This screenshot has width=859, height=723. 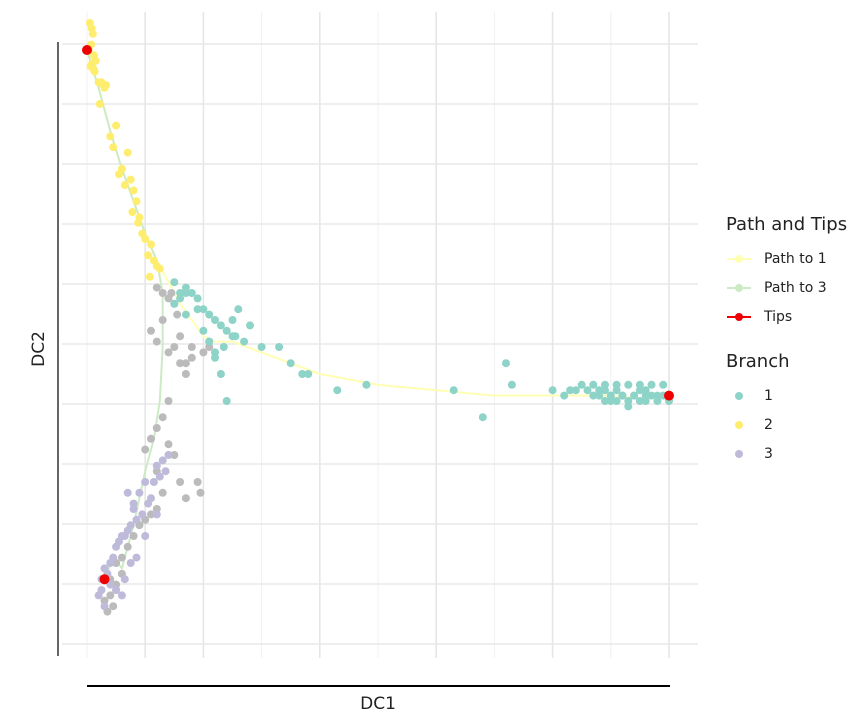 What do you see at coordinates (786, 316) in the screenshot?
I see `legend-item-tips: Tips` at bounding box center [786, 316].